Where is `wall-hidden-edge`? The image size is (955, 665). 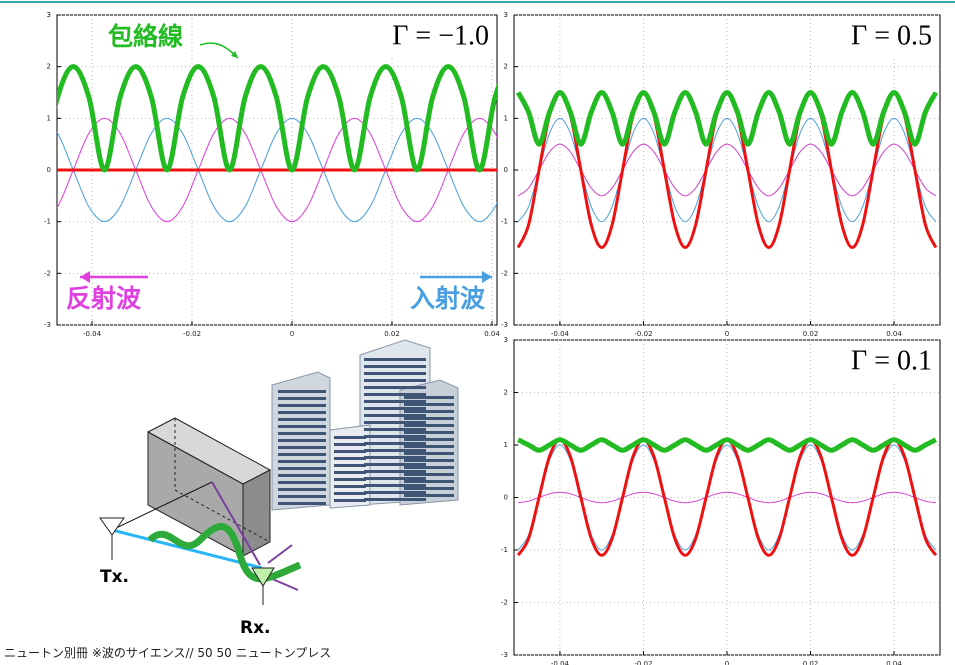
wall-hidden-edge is located at coordinates (222, 480).